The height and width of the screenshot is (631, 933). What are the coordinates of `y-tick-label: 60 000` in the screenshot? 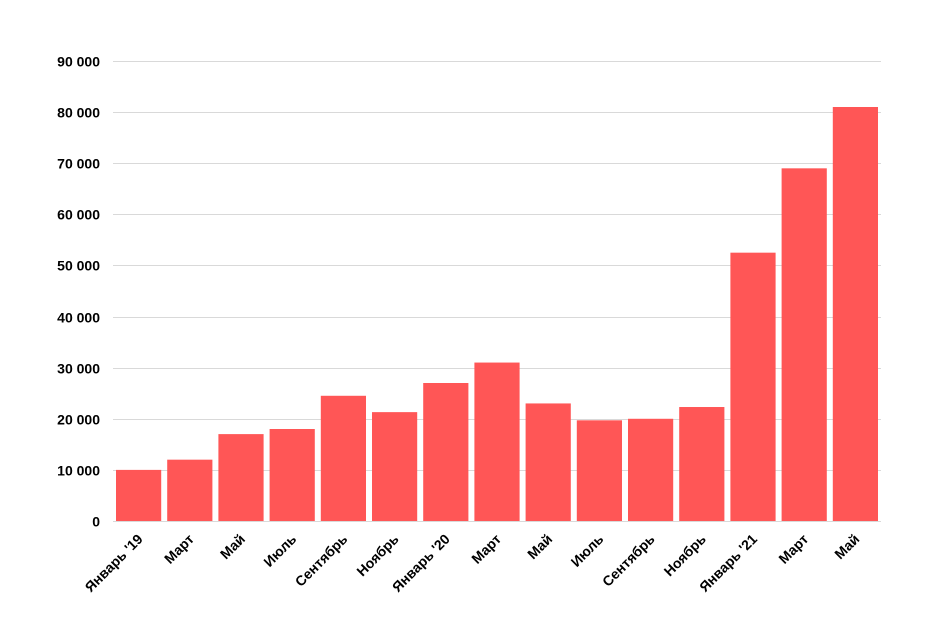 It's located at (78, 215).